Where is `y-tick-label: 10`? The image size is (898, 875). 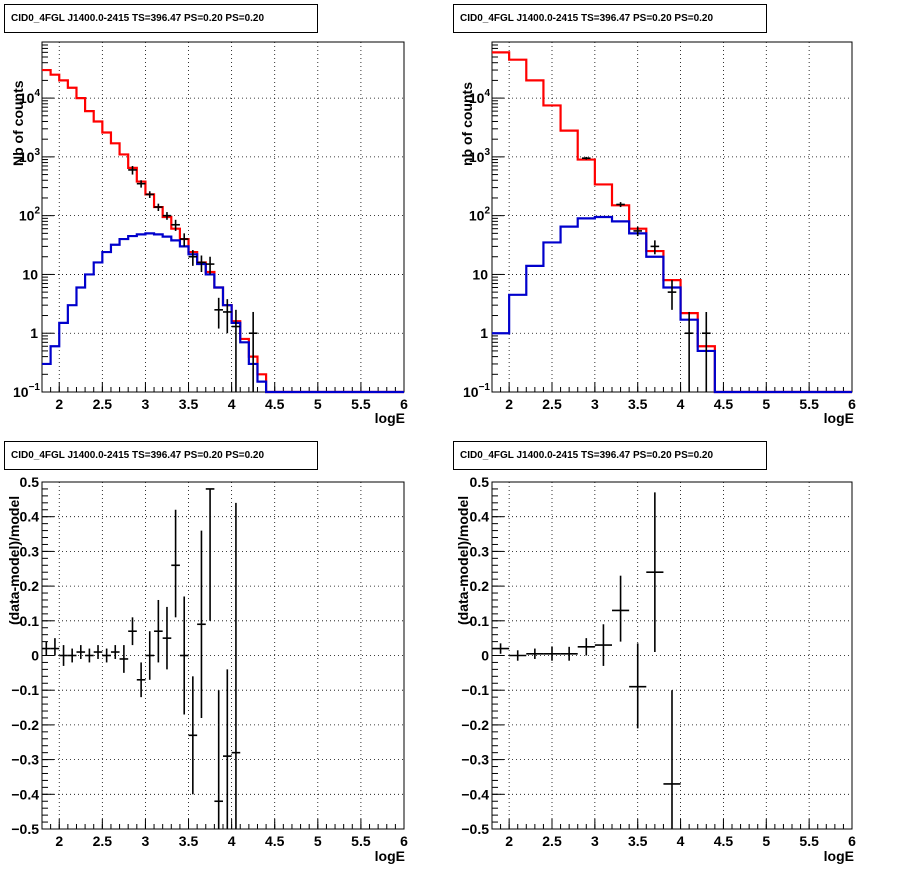 y-tick-label: 10 is located at coordinates (30, 274).